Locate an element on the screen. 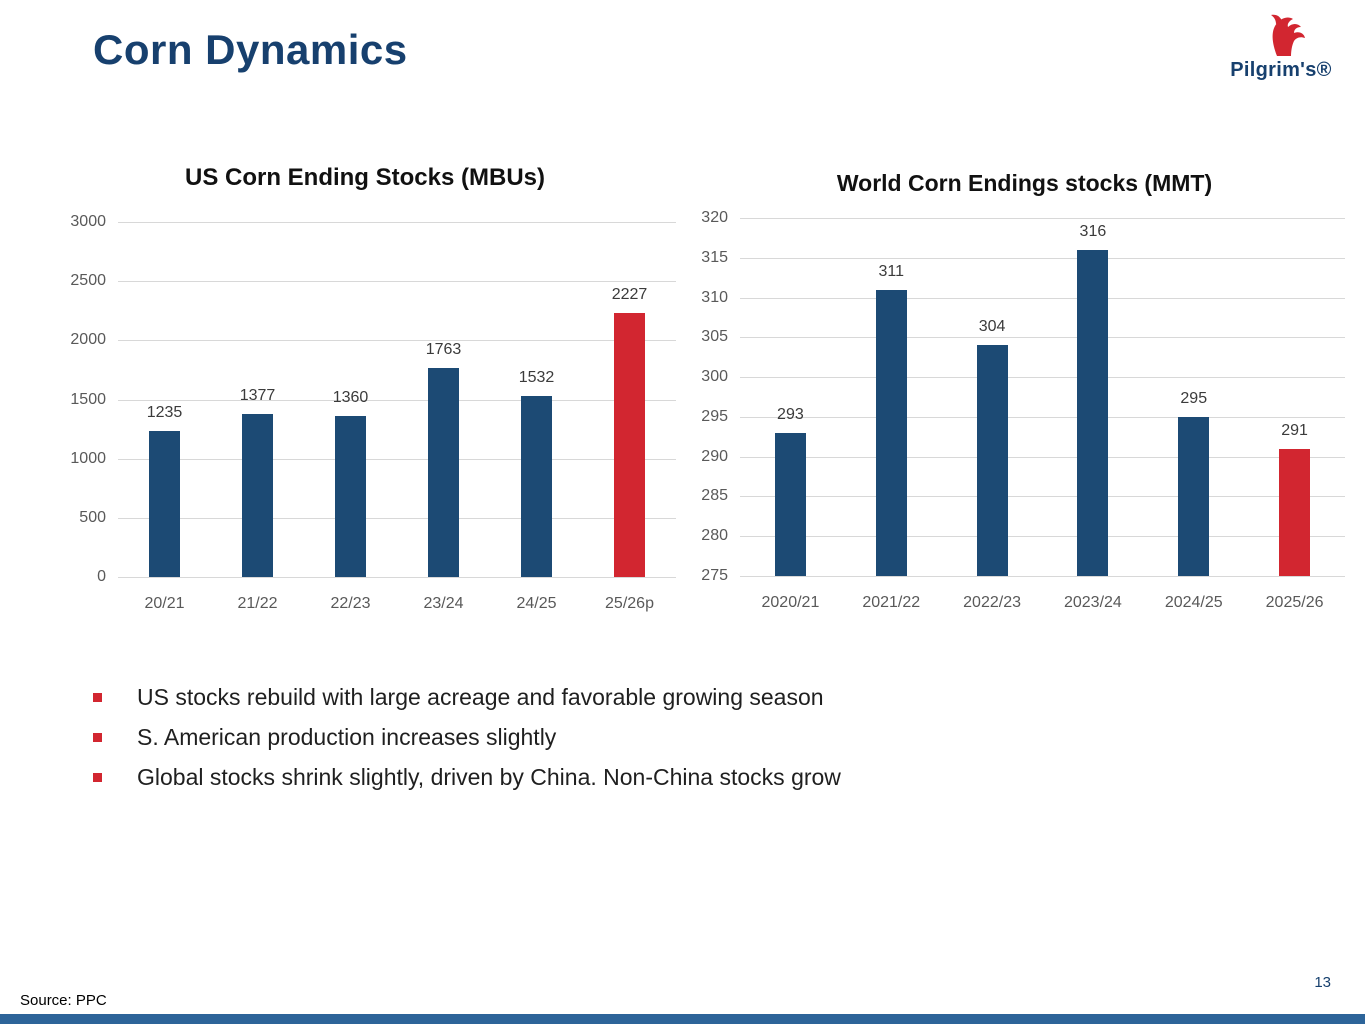  x-axis-label: 2025/26 is located at coordinates (1294, 602).